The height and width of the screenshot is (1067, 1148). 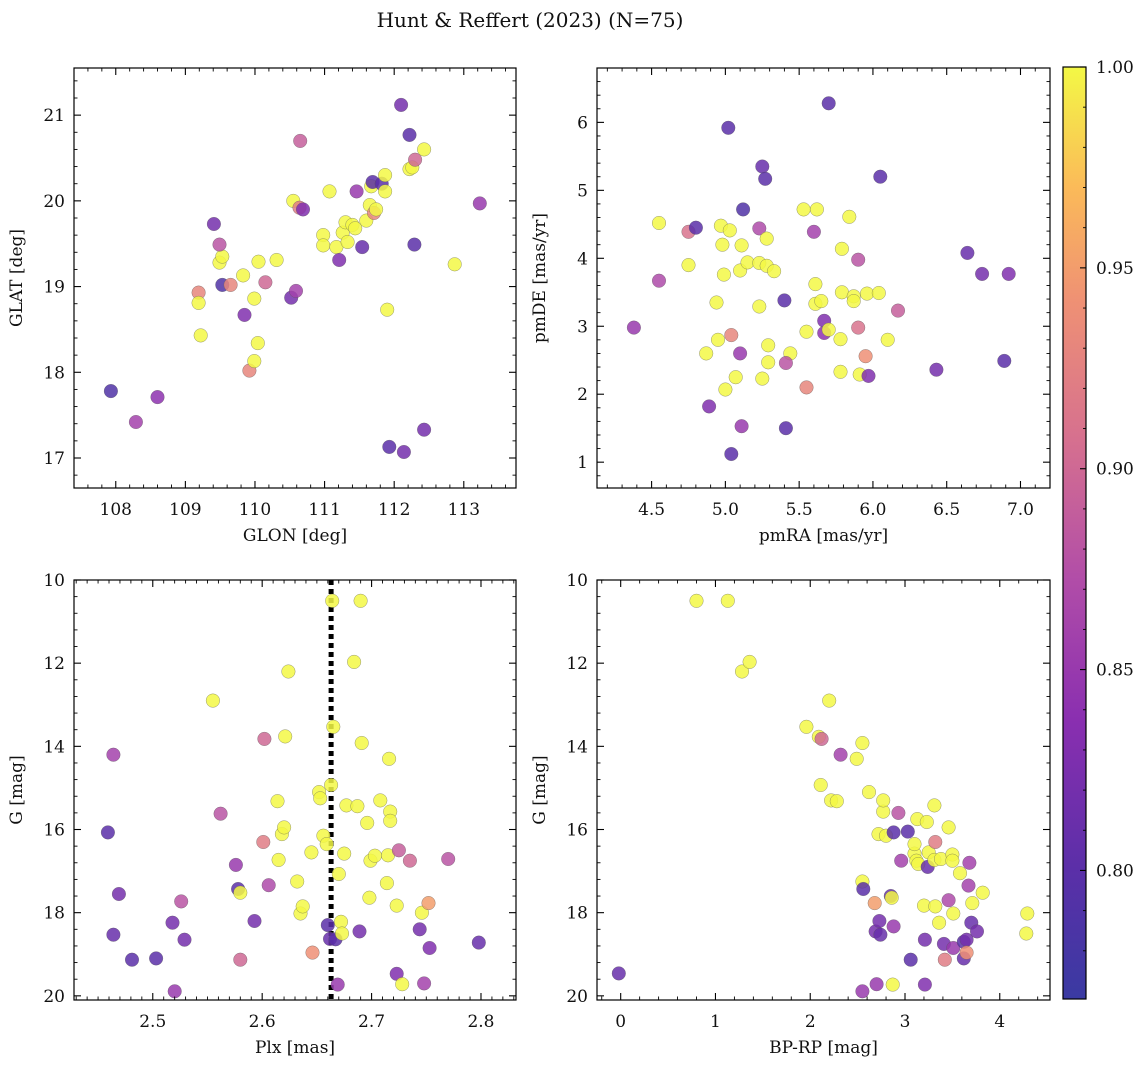 What do you see at coordinates (480, 1022) in the screenshot?
I see `x-tick-label: 2.8` at bounding box center [480, 1022].